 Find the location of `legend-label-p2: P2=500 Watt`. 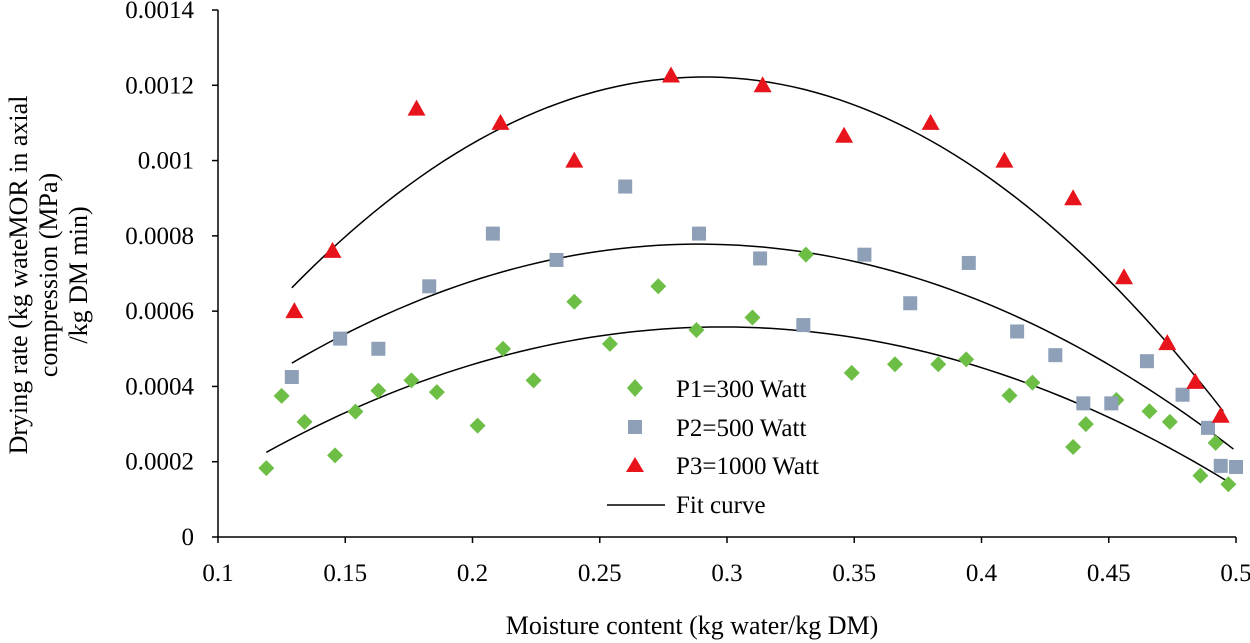

legend-label-p2: P2=500 Watt is located at coordinates (741, 428).